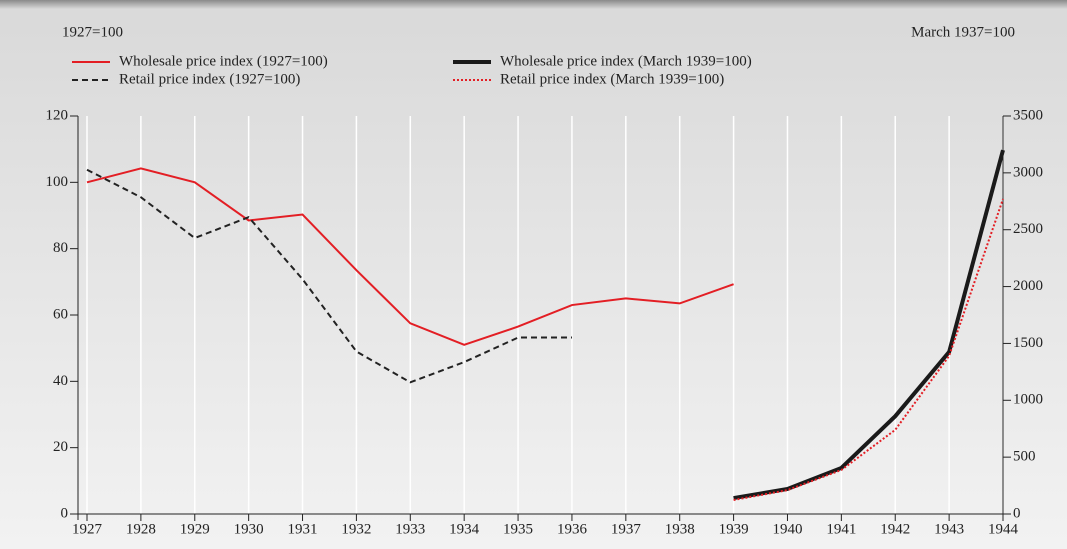 This screenshot has width=1067, height=549. Describe the element at coordinates (209, 79) in the screenshot. I see `legend-label: Retail price index (1927=100)` at that location.